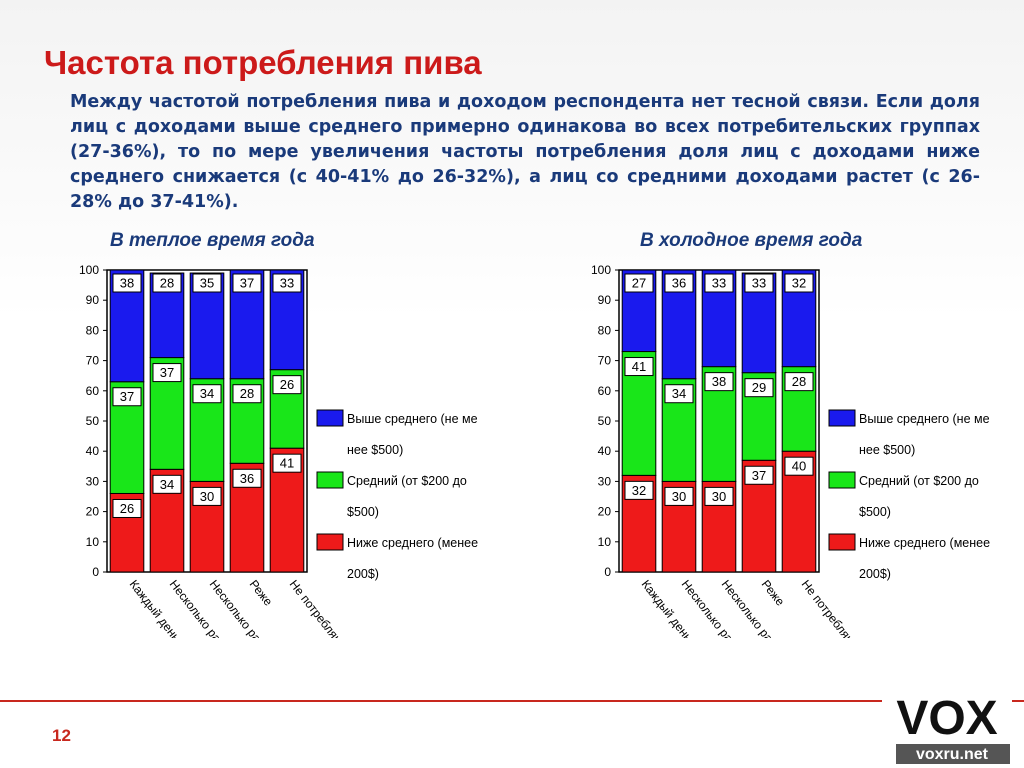 The width and height of the screenshot is (1024, 768). I want to click on cold-data-label: 36, so click(679, 283).